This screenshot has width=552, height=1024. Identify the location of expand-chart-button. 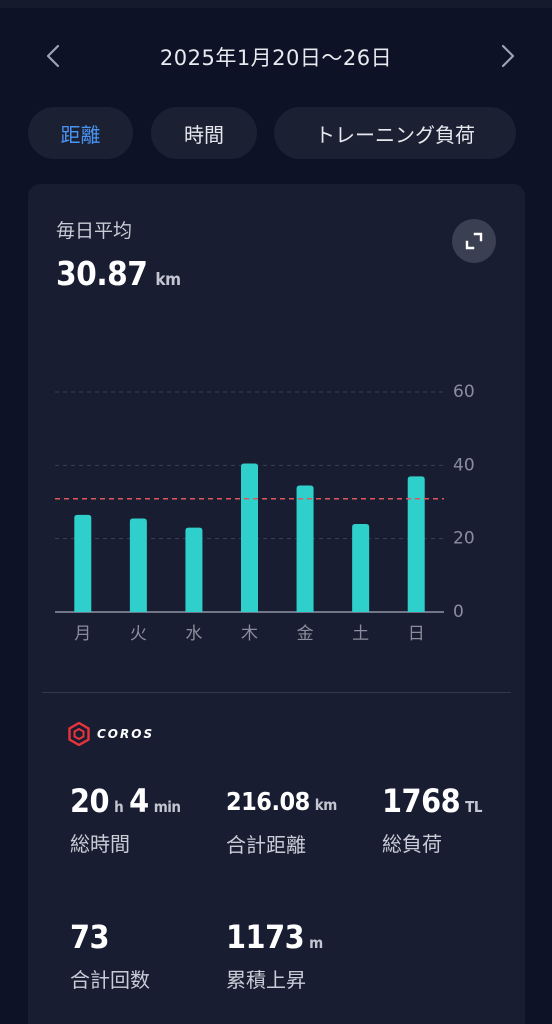
(474, 241).